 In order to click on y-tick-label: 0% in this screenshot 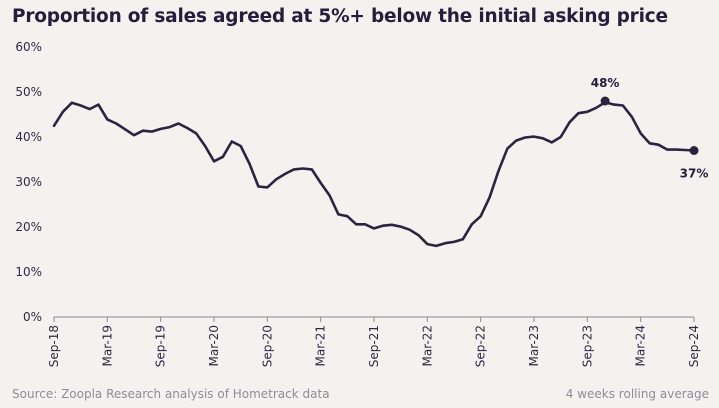, I will do `click(32, 317)`.